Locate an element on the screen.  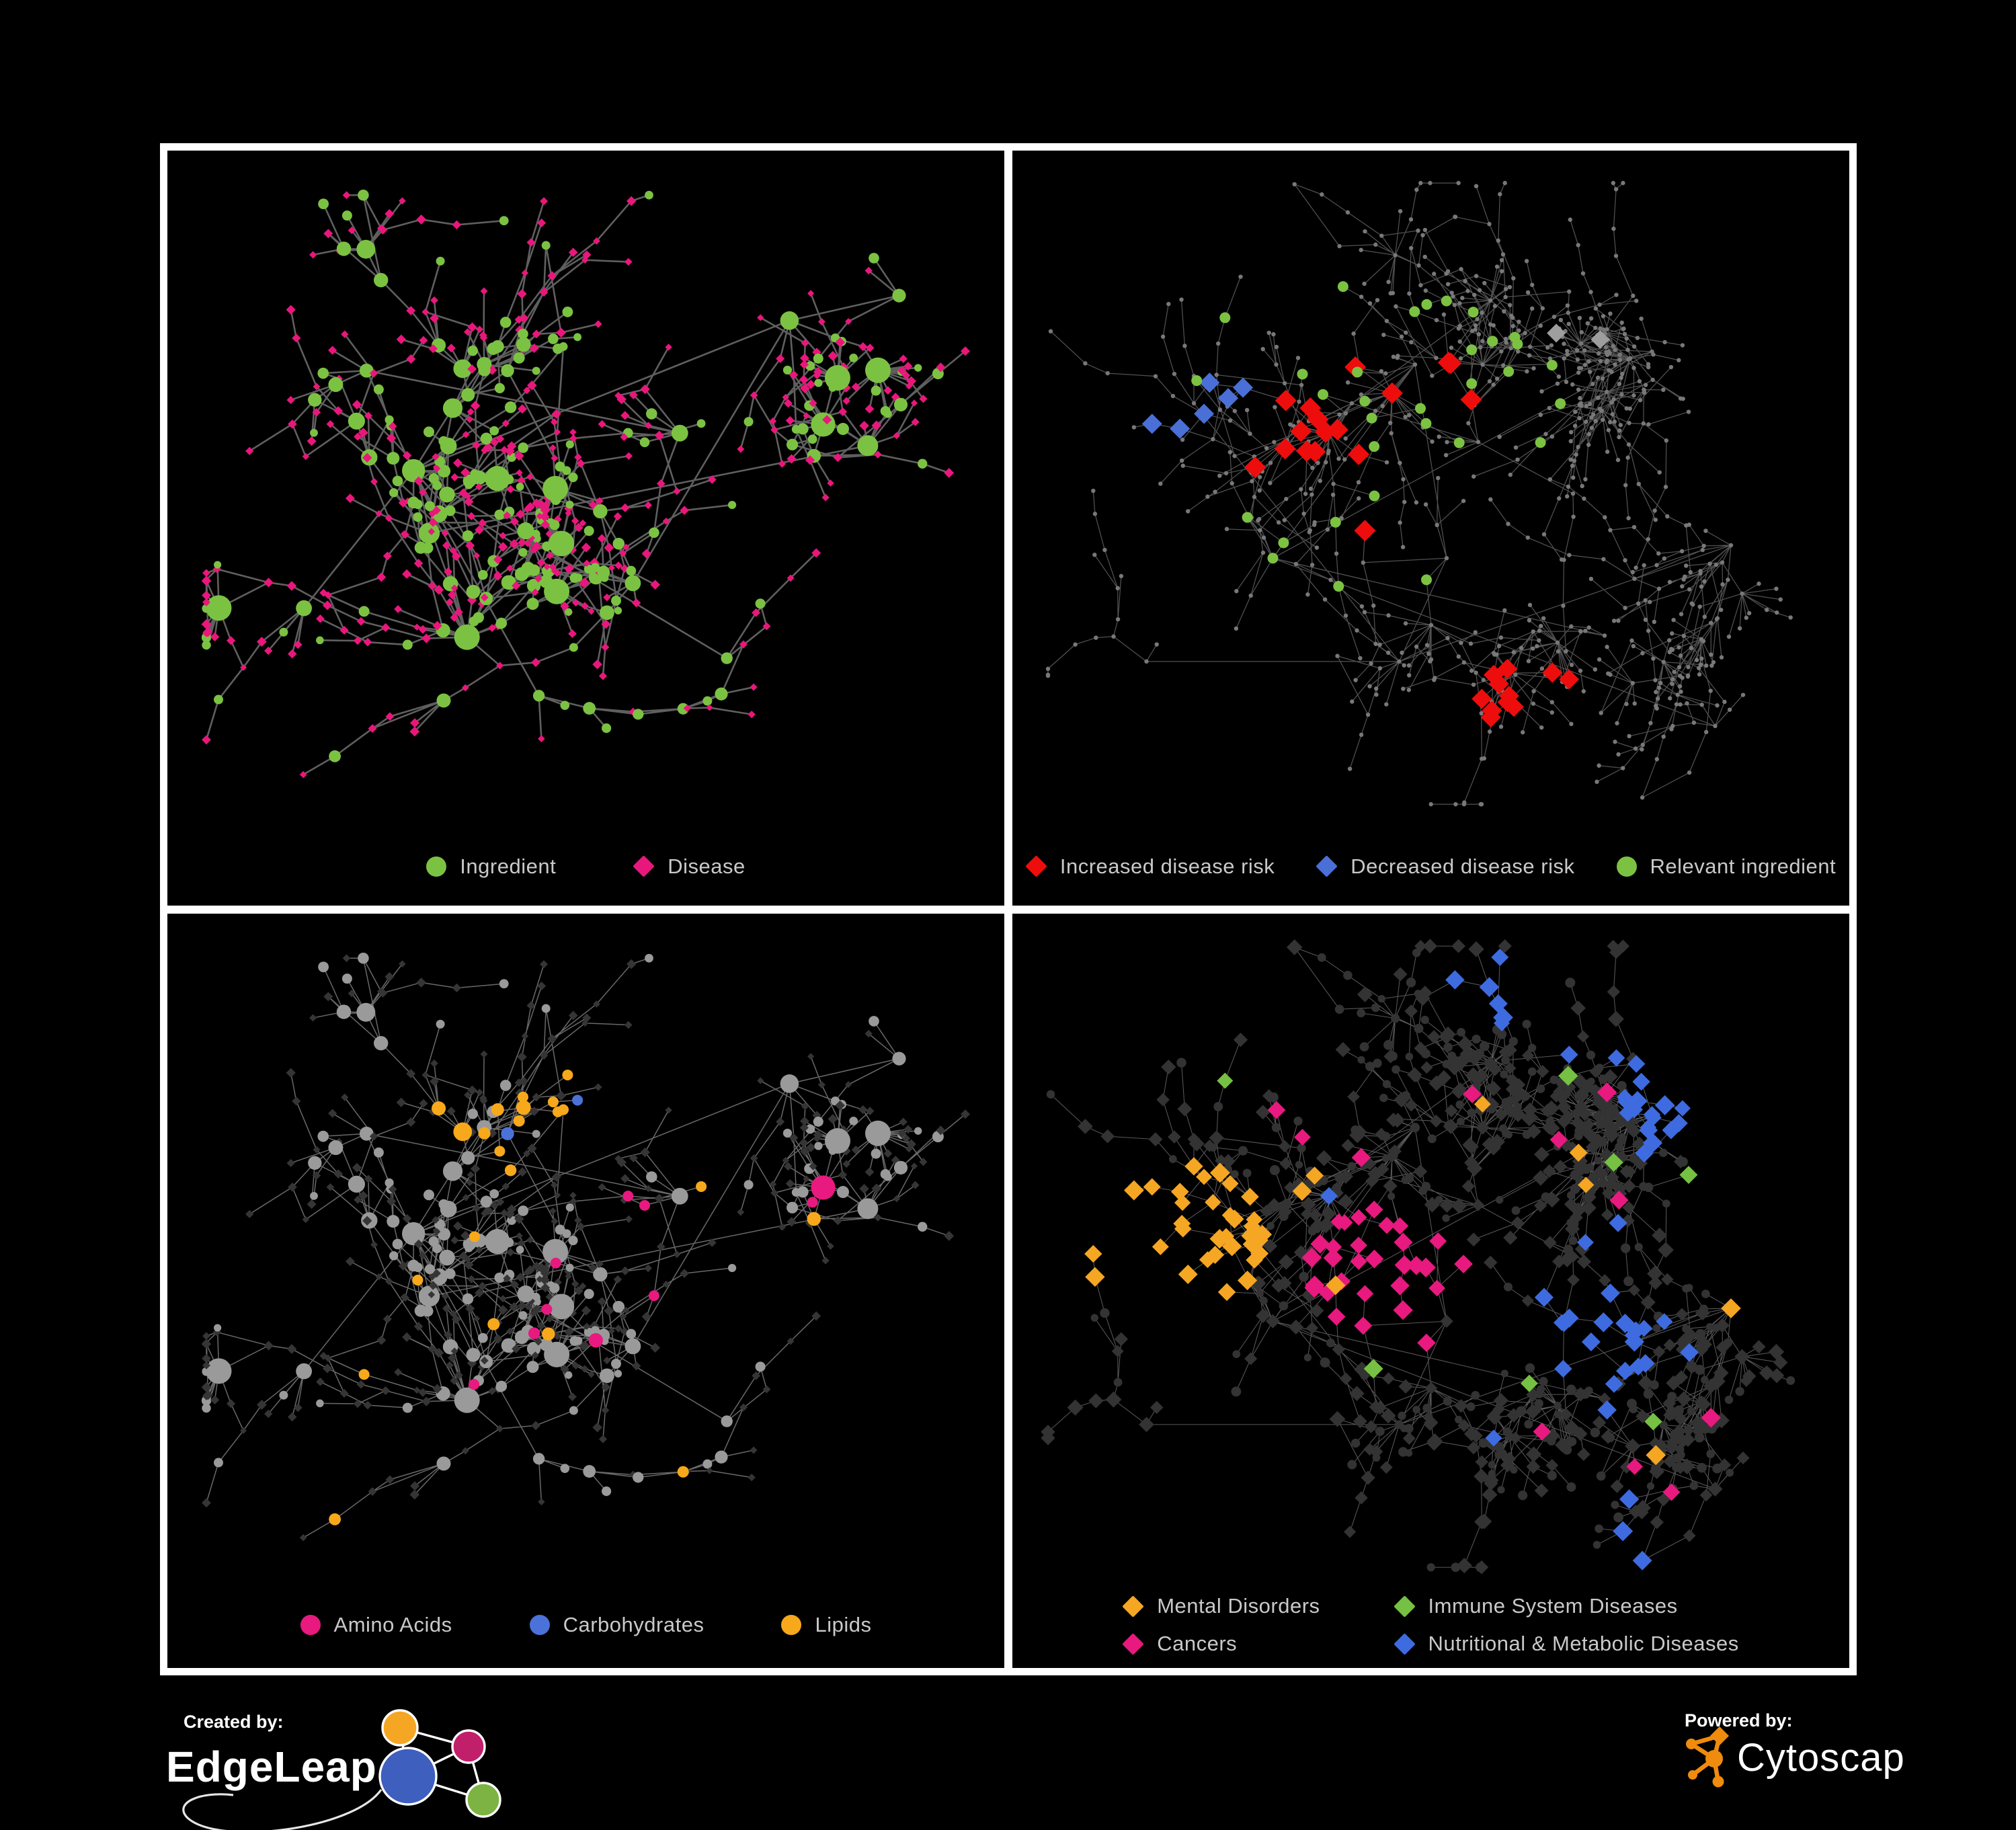
legend-label-carbohydrates: Carbohydrates is located at coordinates (633, 1624).